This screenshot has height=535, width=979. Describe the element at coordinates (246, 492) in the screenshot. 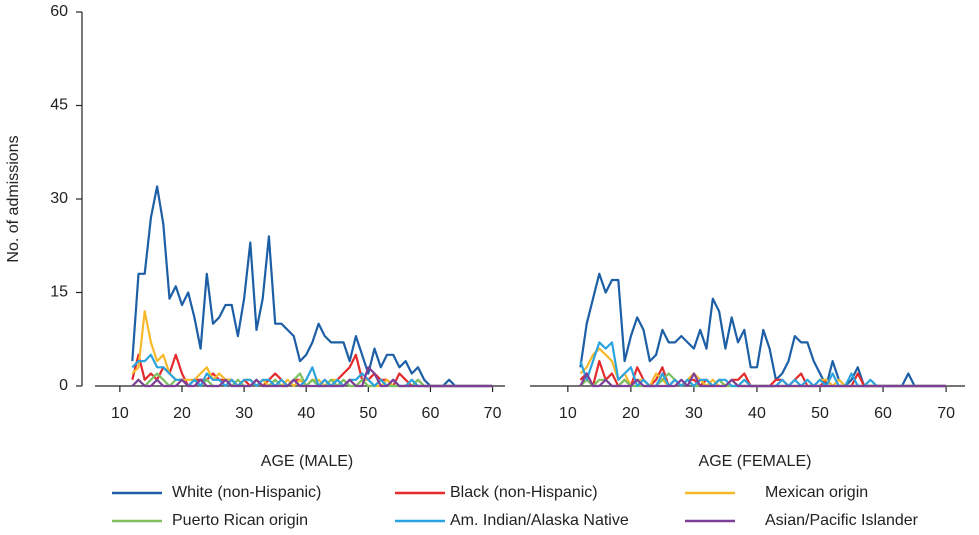

I see `legend-label: White (non-Hispanic)` at that location.